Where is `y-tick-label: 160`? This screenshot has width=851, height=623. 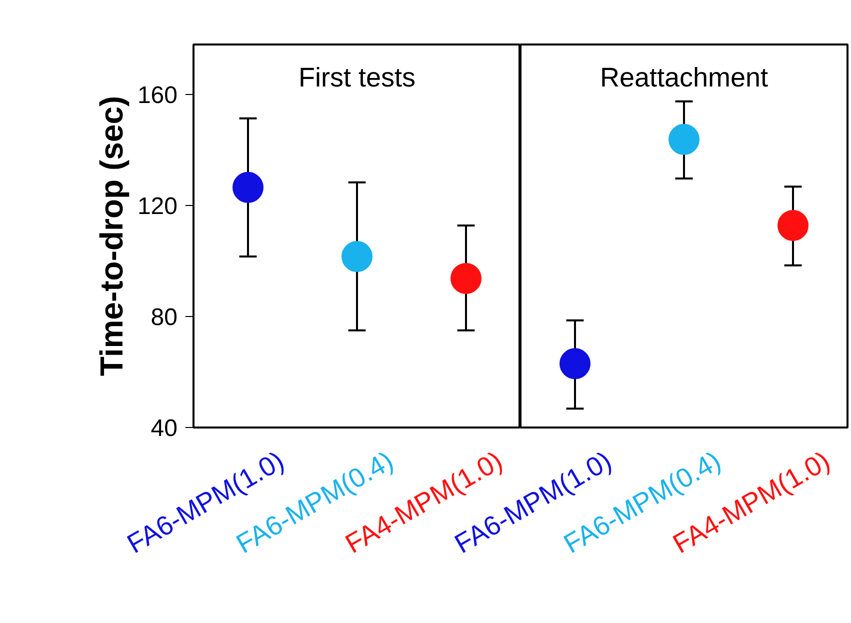
y-tick-label: 160 is located at coordinates (157, 95).